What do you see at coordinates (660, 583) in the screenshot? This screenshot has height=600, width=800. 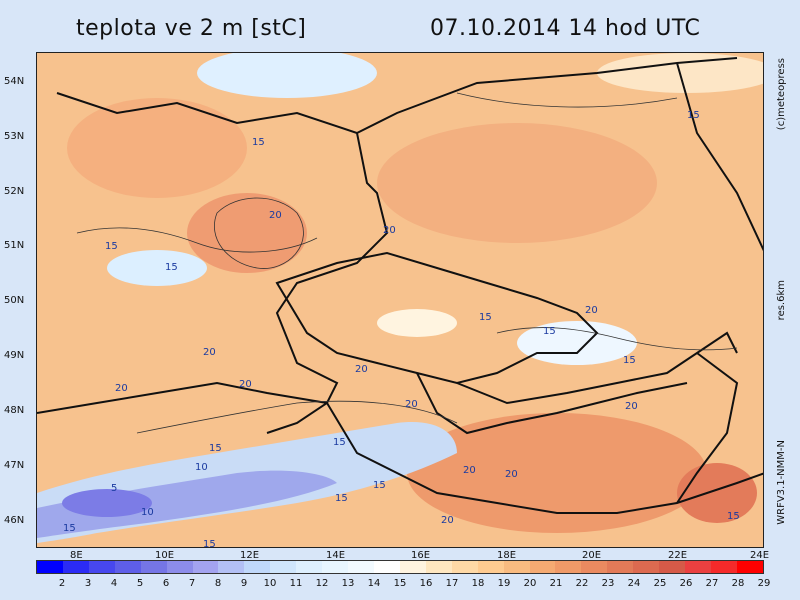 I see `legend-value: 25` at bounding box center [660, 583].